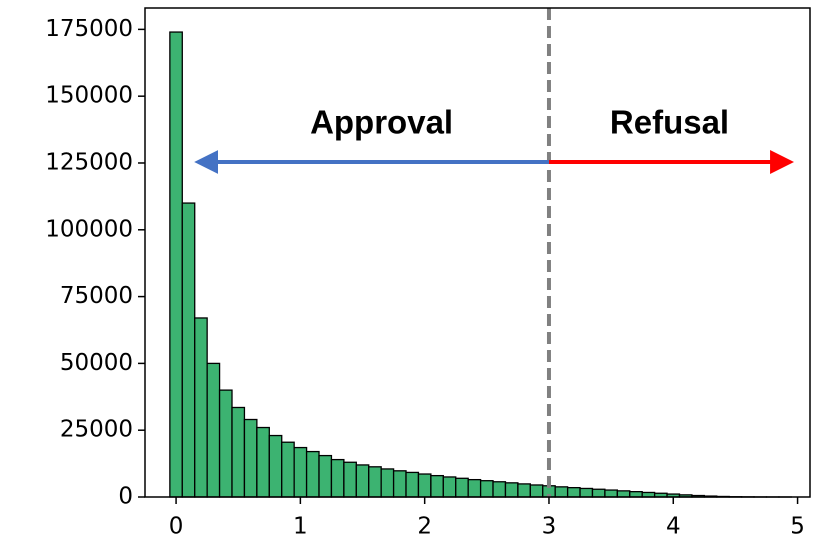  Describe the element at coordinates (96, 430) in the screenshot. I see `y-tick-label: 25000` at that location.